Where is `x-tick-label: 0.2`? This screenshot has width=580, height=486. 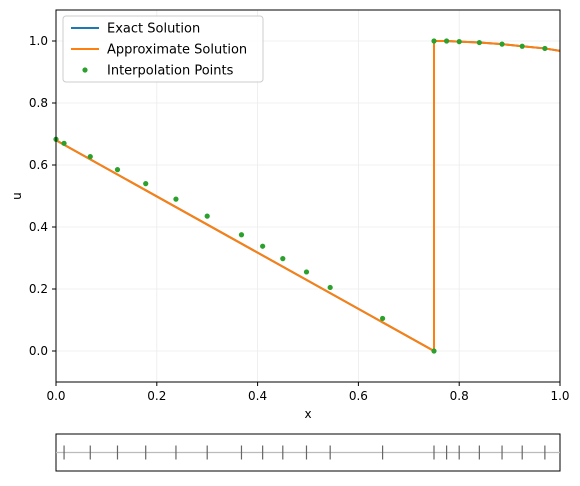 x-tick-label: 0.2 is located at coordinates (156, 396).